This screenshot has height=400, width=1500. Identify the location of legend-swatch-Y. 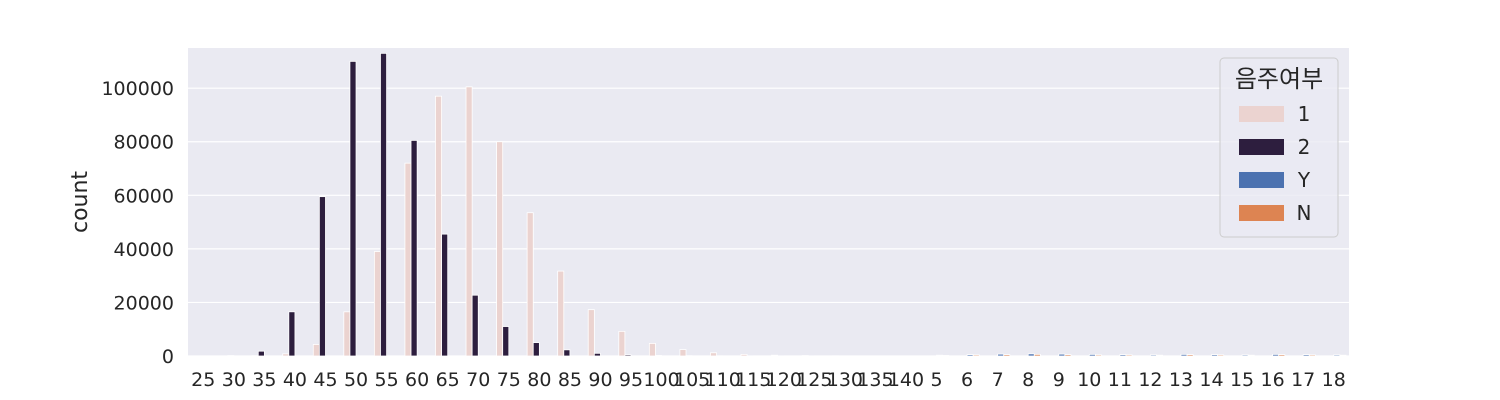
(1261, 180).